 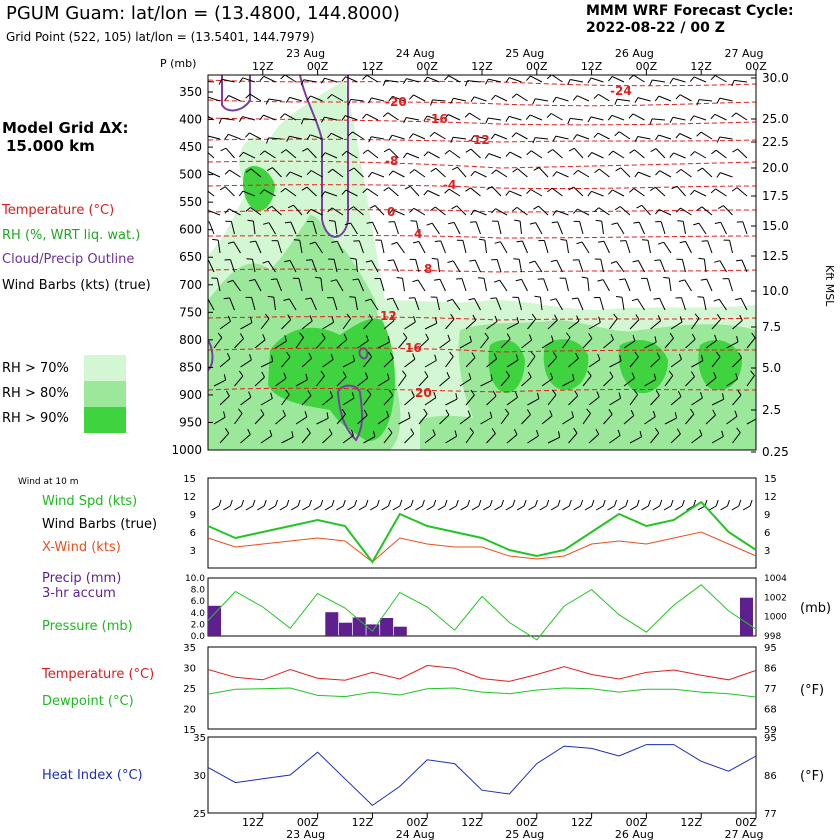 I want to click on heat-axis-ticks: 35 30 25 95 86 77, so click(x=484, y=776).